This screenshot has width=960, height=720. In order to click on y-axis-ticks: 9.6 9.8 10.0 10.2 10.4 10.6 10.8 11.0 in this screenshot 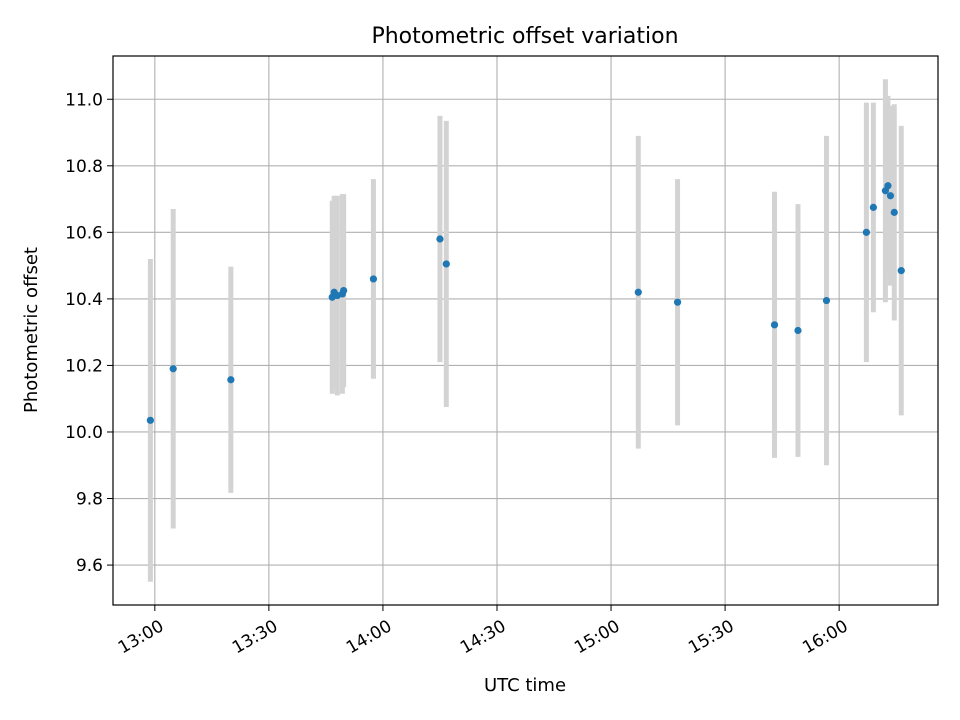, I will do `click(89, 333)`.